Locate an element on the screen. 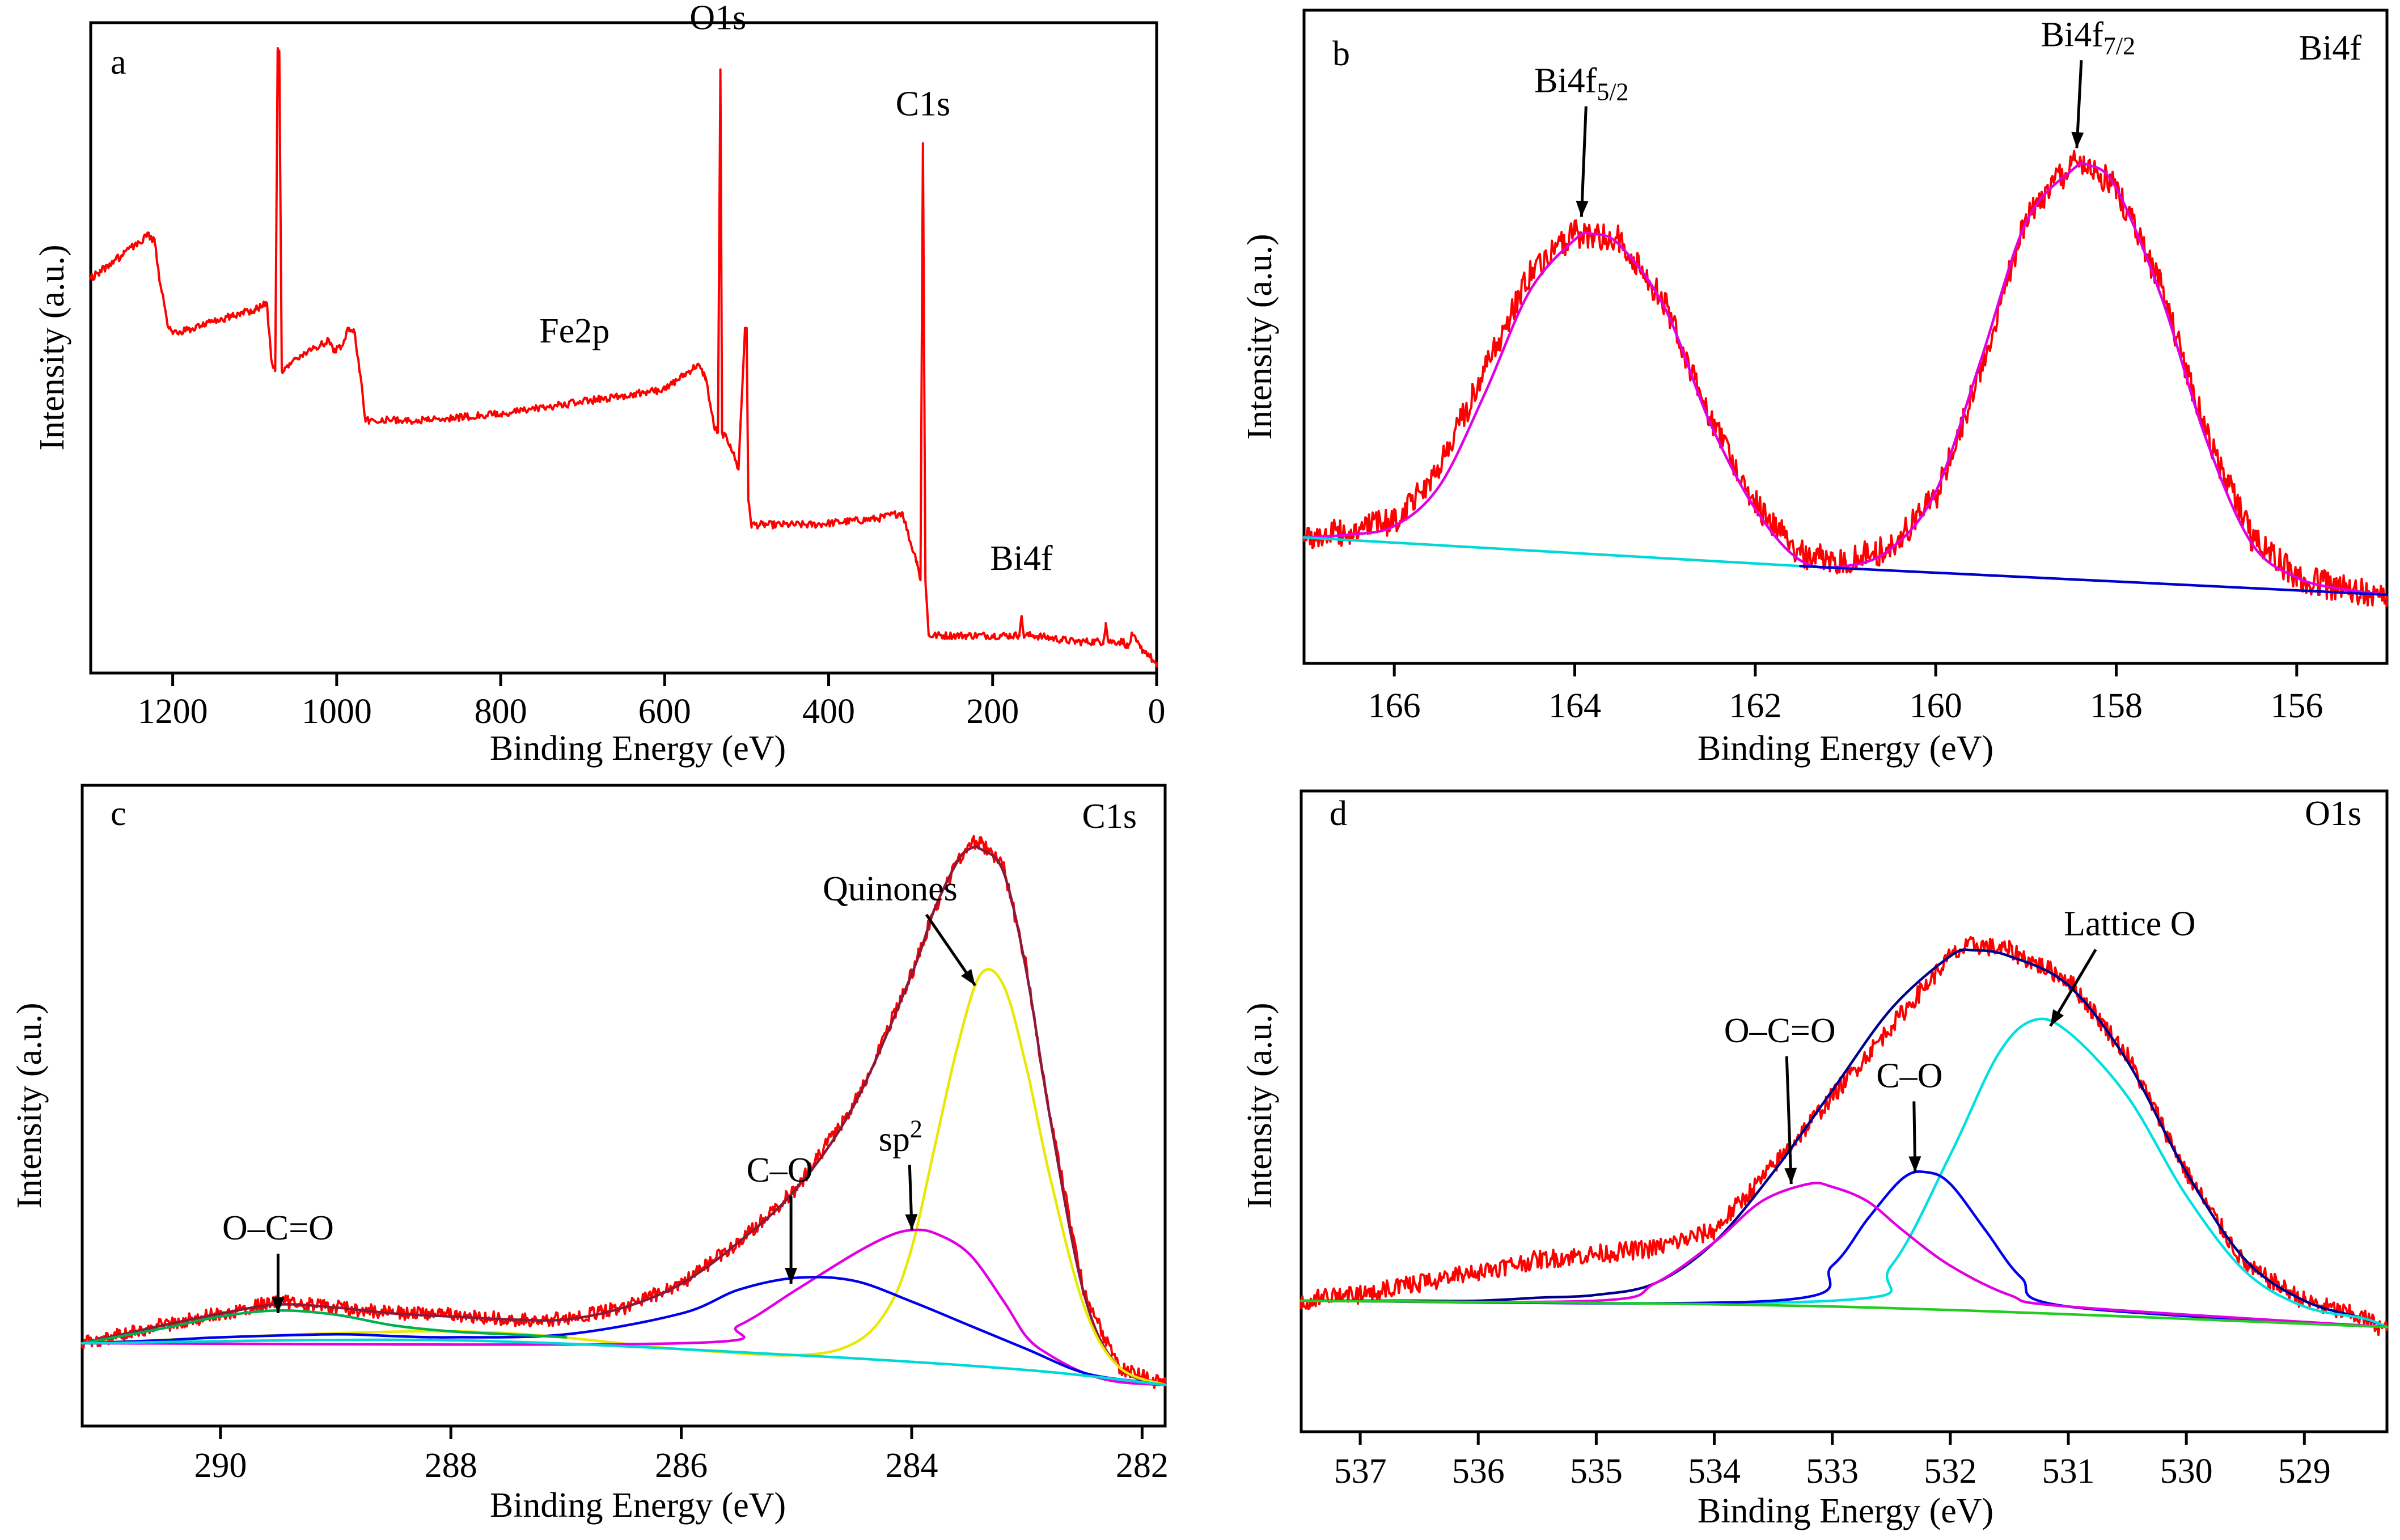  panel-b-x-tick-label: 162 is located at coordinates (1755, 706).